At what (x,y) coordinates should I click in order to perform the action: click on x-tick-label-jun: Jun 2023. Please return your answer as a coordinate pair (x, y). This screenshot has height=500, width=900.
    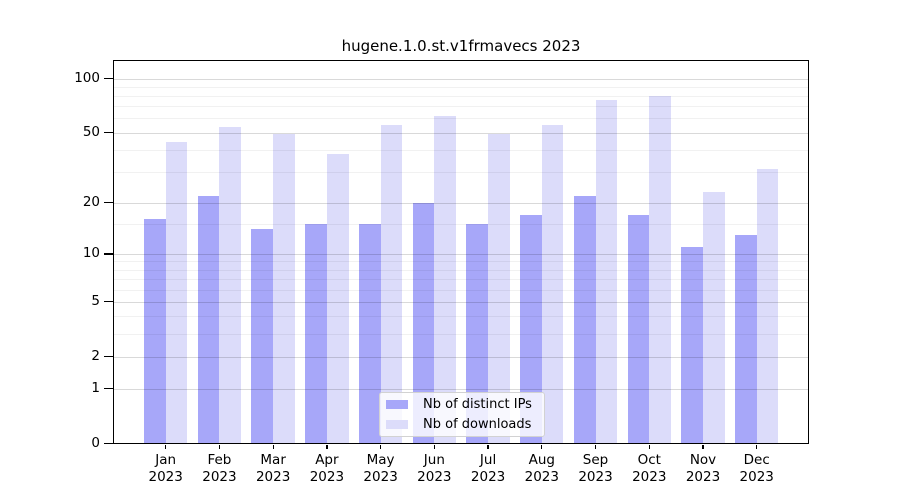
    Looking at the image, I should click on (434, 468).